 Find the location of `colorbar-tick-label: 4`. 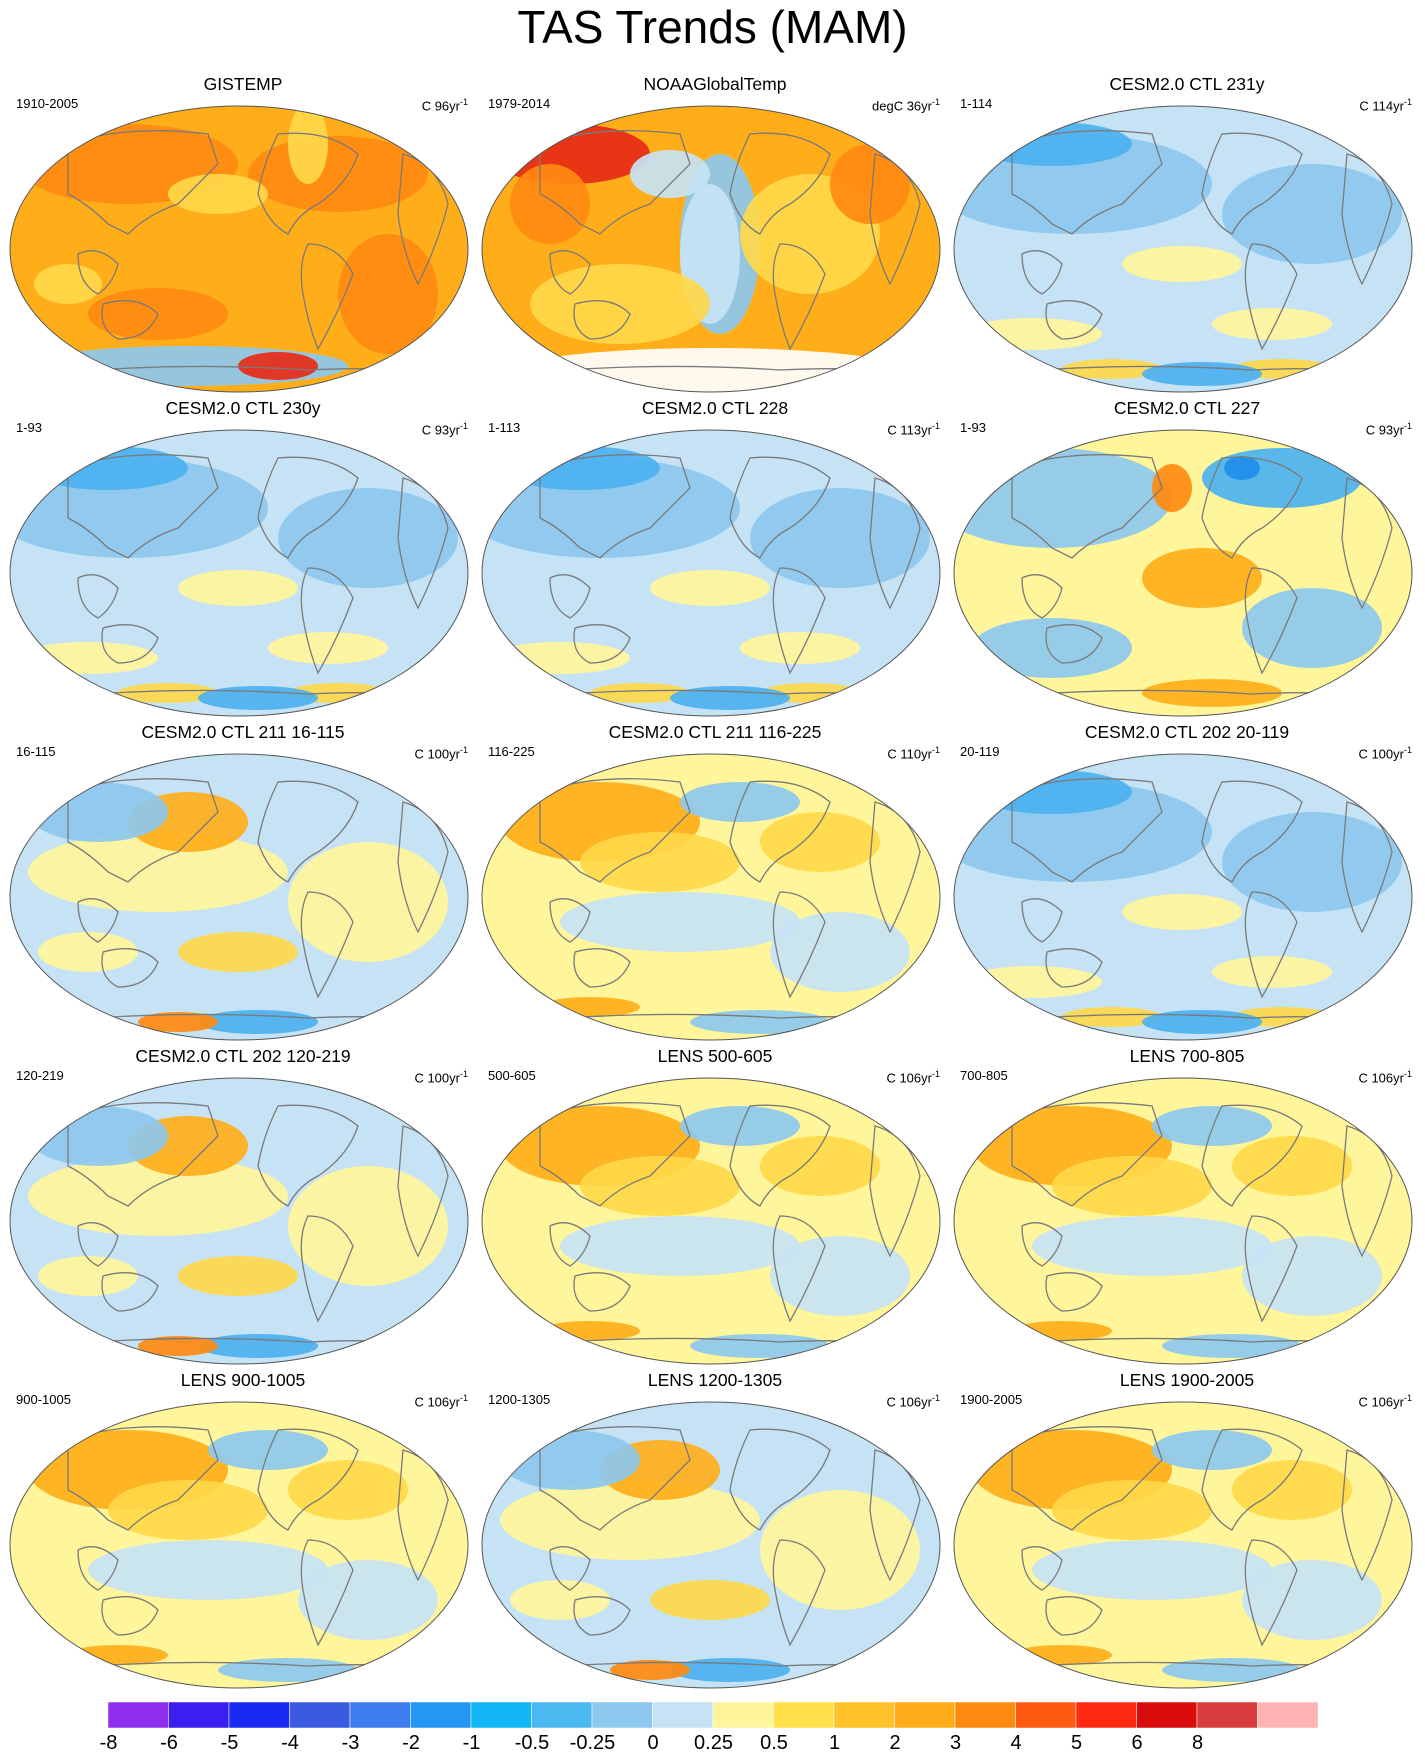

colorbar-tick-label: 4 is located at coordinates (1016, 1743).